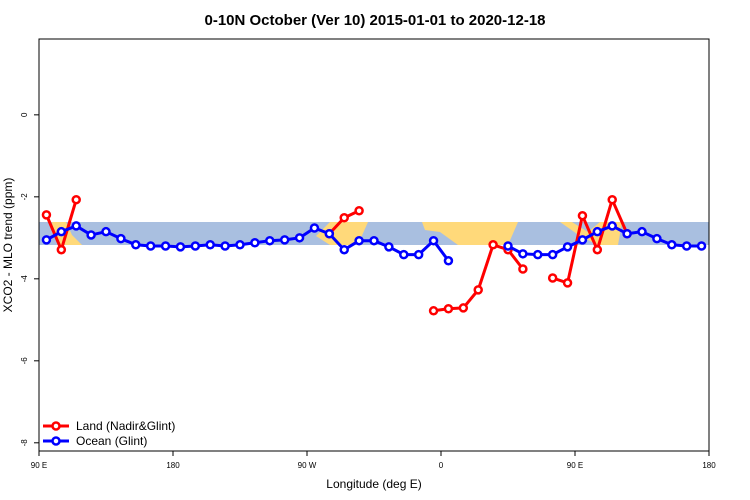 The height and width of the screenshot is (500, 750). Describe the element at coordinates (374, 233) in the screenshot. I see `ocean-band` at that location.